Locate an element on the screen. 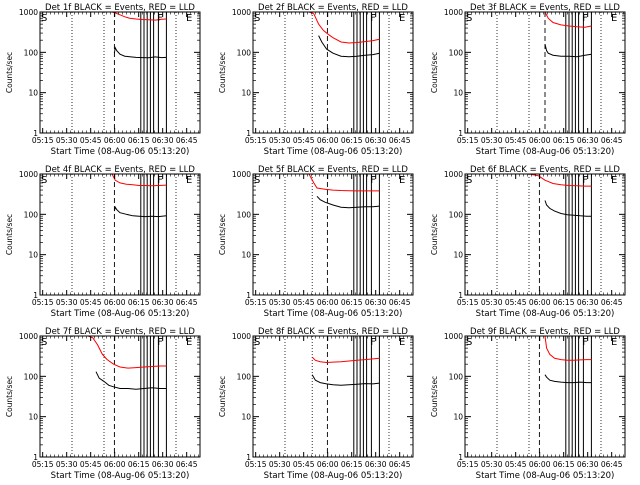 The width and height of the screenshot is (640, 485). panel-title: Det 7f BLACK = Events, RED = LLD is located at coordinates (120, 332).